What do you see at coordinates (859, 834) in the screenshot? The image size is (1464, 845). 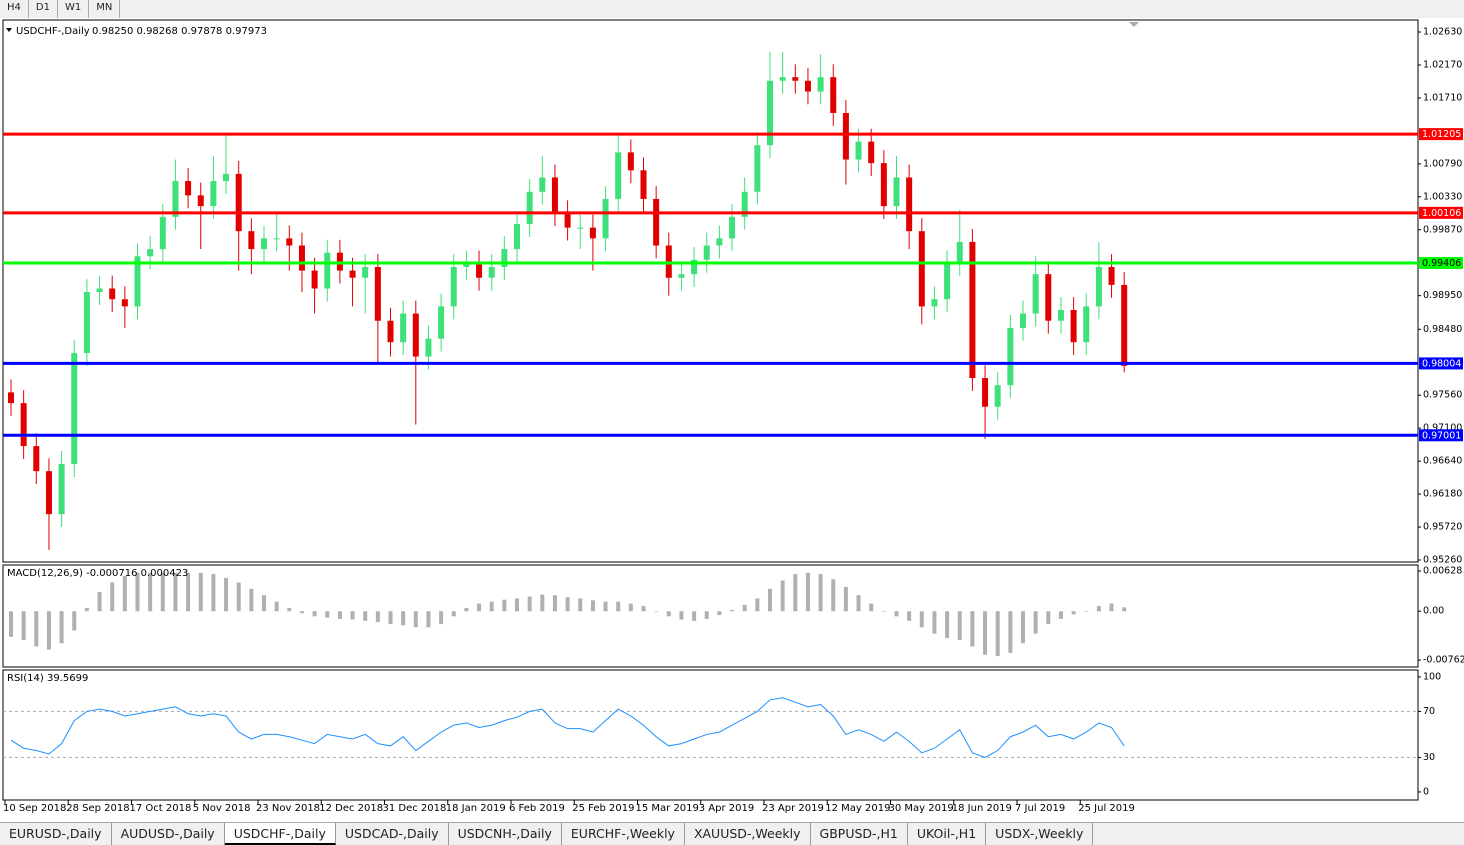 I see `symbol-tab: GBPUSD-,H1` at bounding box center [859, 834].